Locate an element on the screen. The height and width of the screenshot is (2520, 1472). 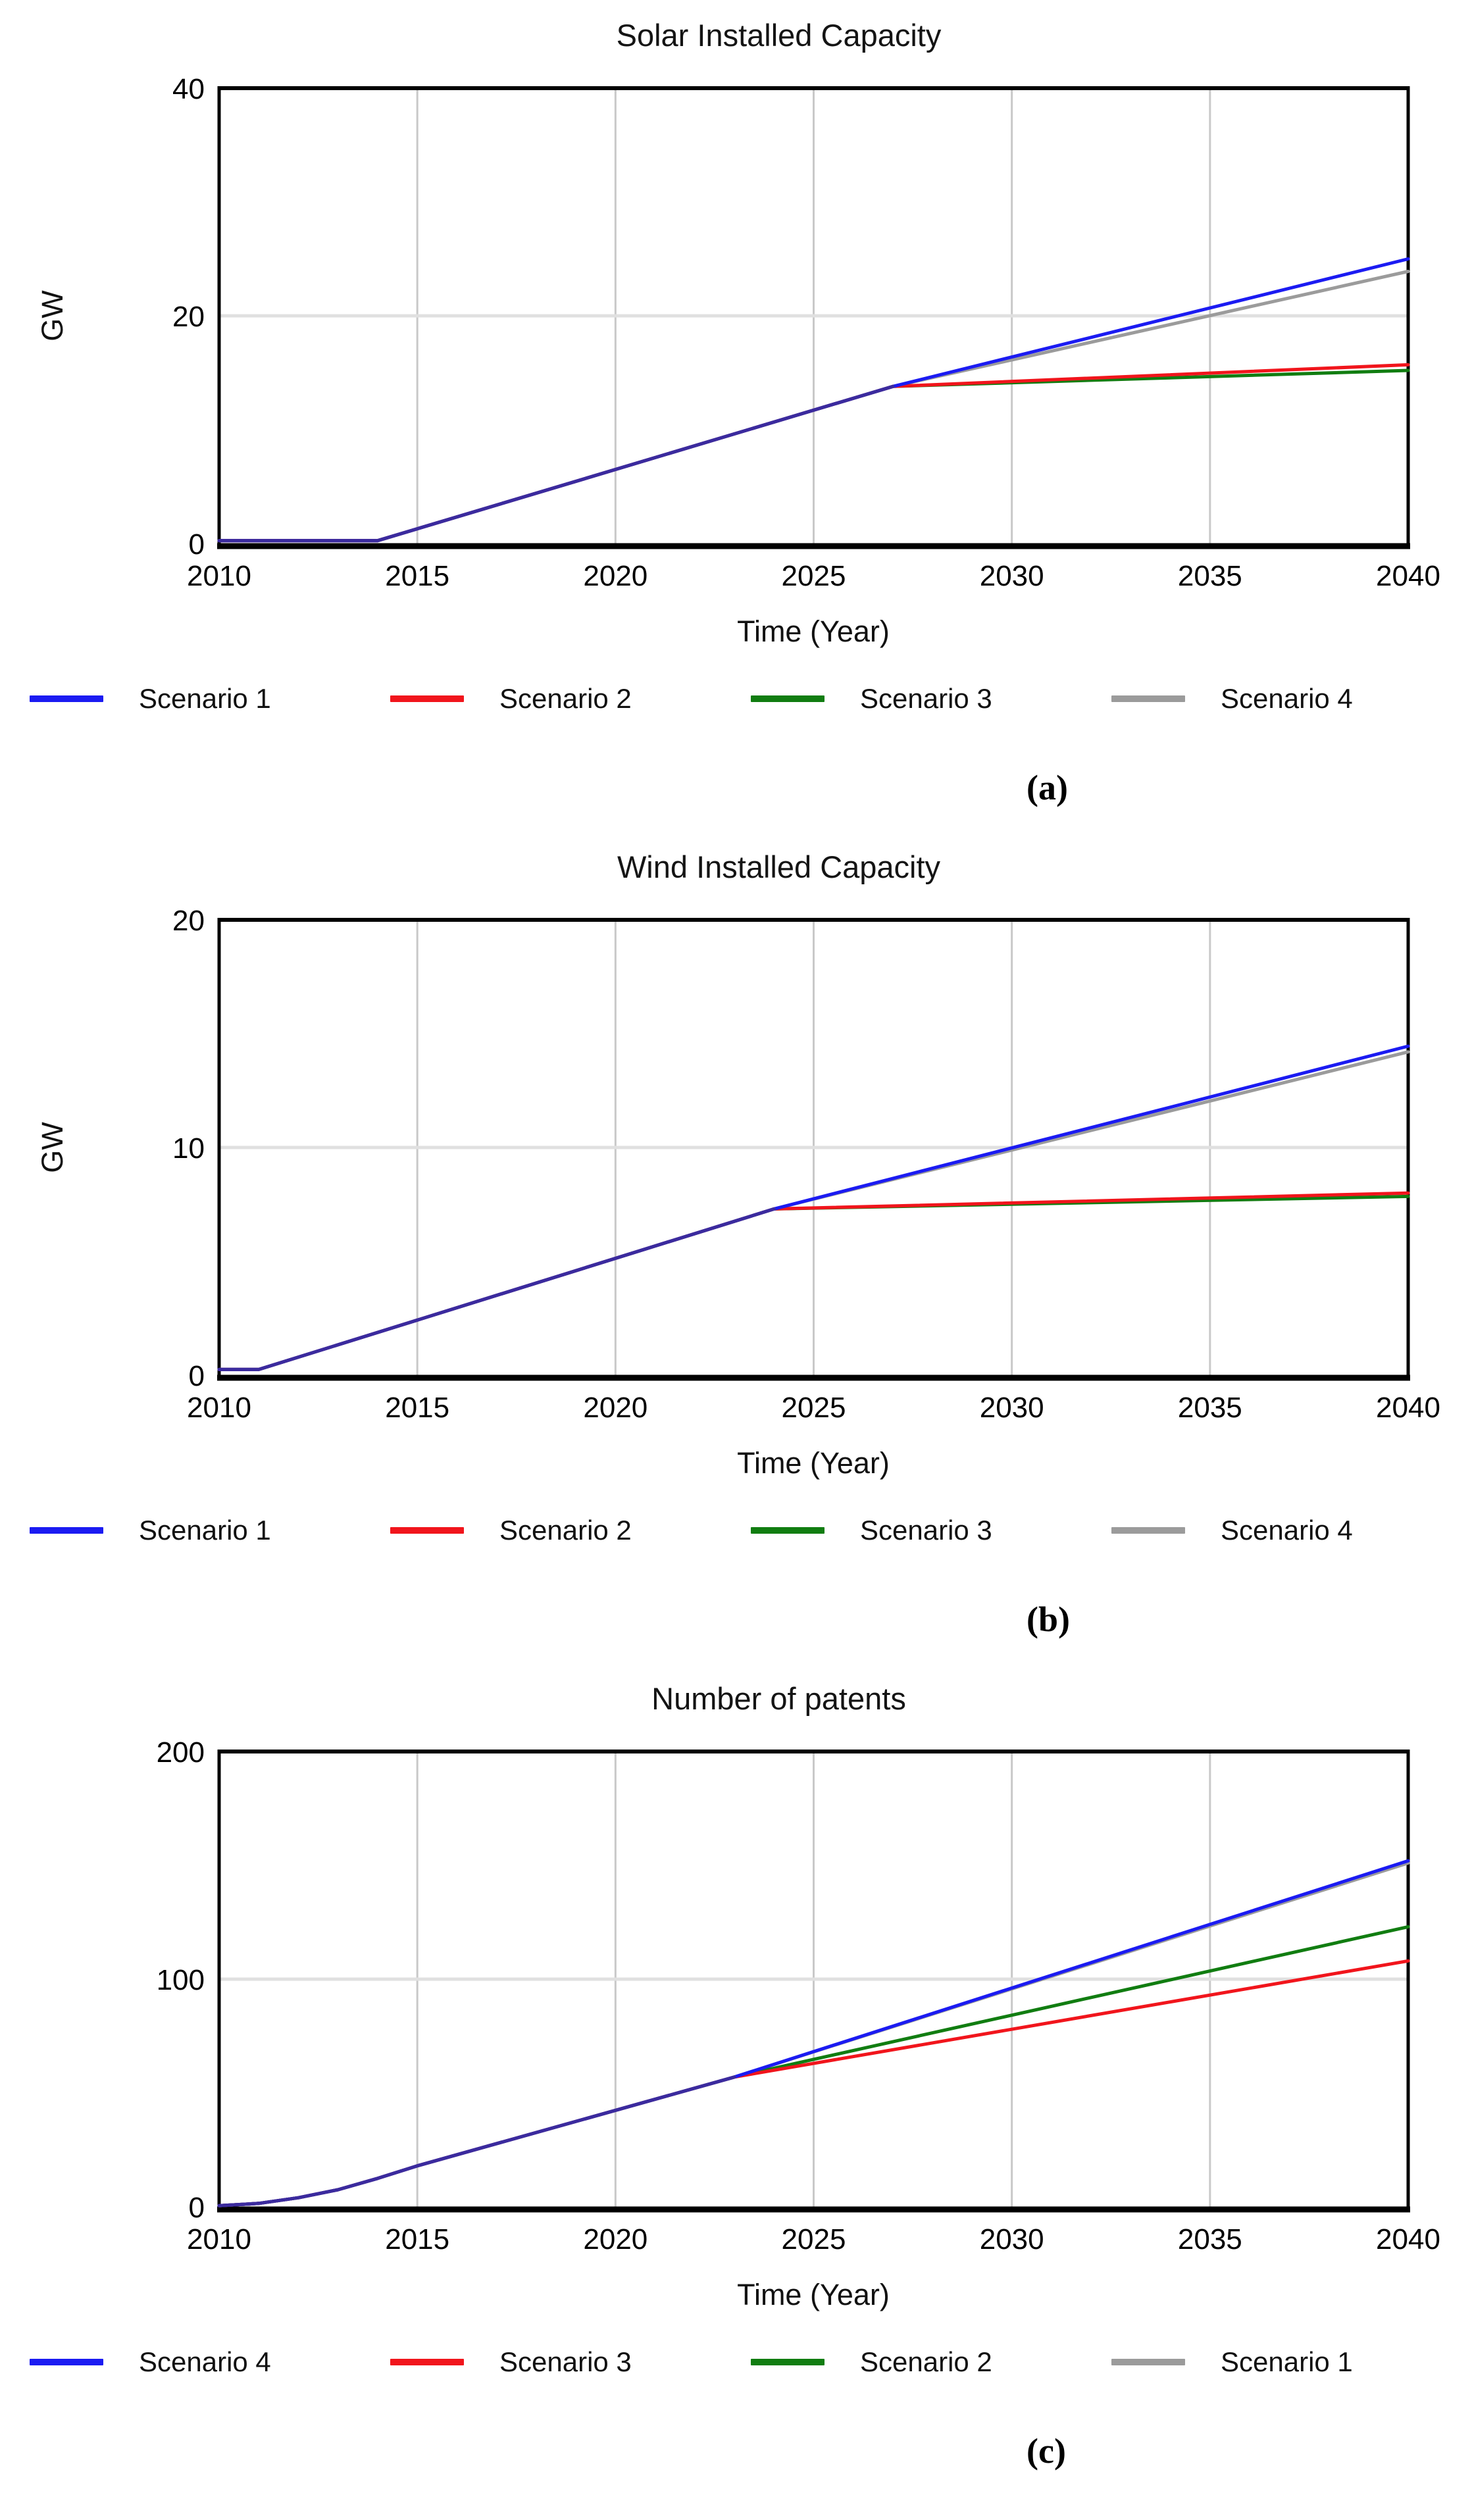
chart-title-solar: Solar Installed Capacity is located at coordinates (779, 35).